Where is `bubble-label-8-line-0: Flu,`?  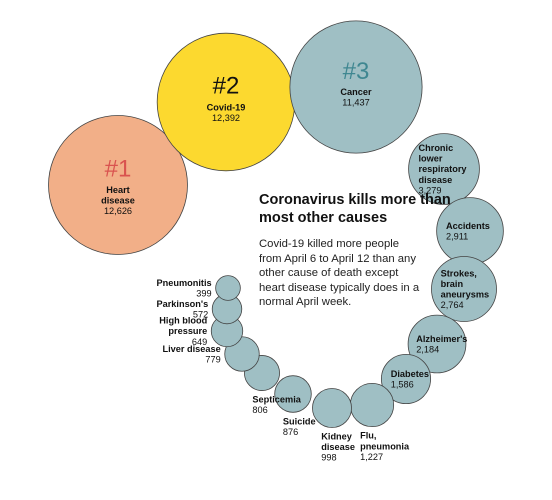
bubble-label-8-line-0: Flu, is located at coordinates (368, 436).